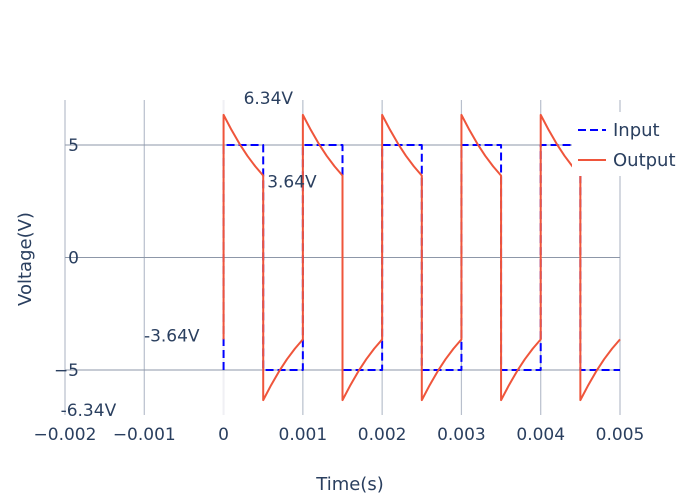 The image size is (700, 500). What do you see at coordinates (636, 130) in the screenshot?
I see `legend-label-input: Input` at bounding box center [636, 130].